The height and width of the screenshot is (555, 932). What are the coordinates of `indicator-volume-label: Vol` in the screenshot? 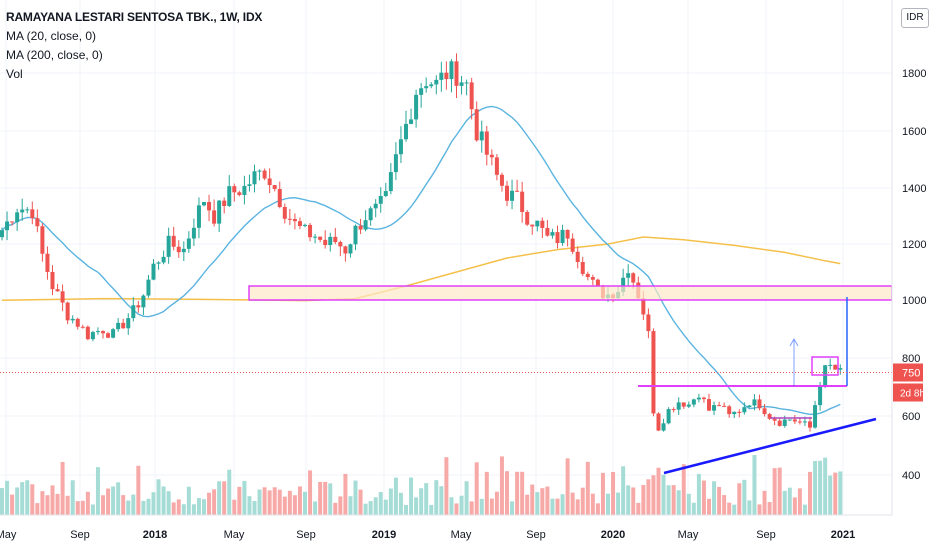 It's located at (14, 74).